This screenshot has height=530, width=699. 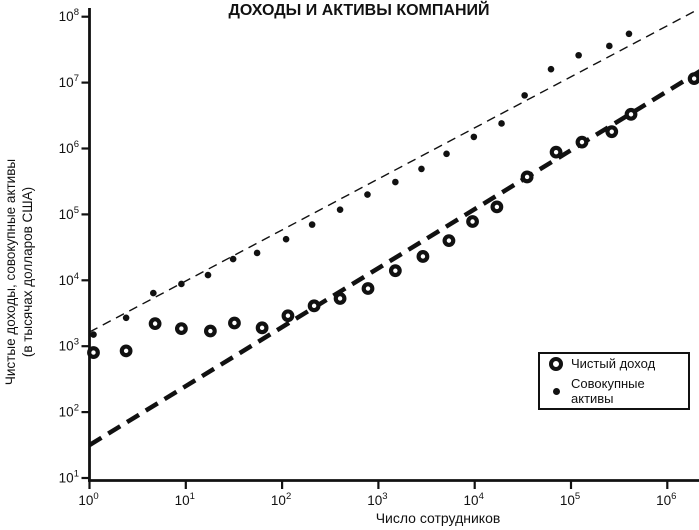 What do you see at coordinates (608, 391) in the screenshot?
I see `legend-label-total-assets: Совокупные активы` at bounding box center [608, 391].